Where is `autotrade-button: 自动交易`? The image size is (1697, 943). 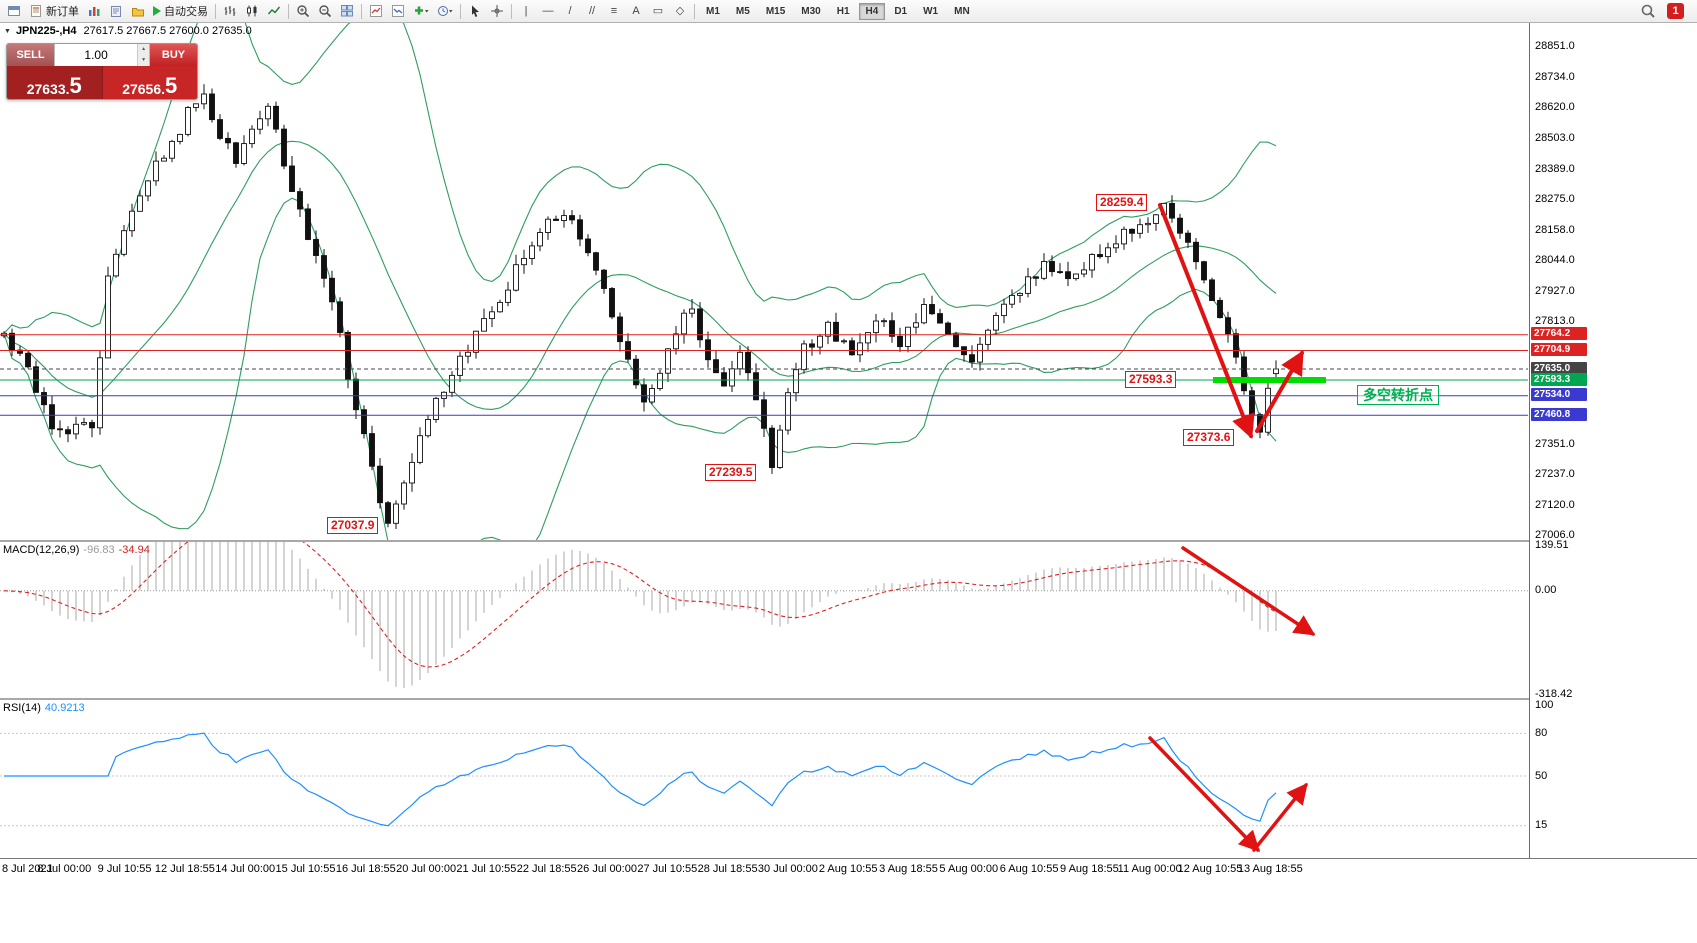 autotrade-button: 自动交易 is located at coordinates (180, 11).